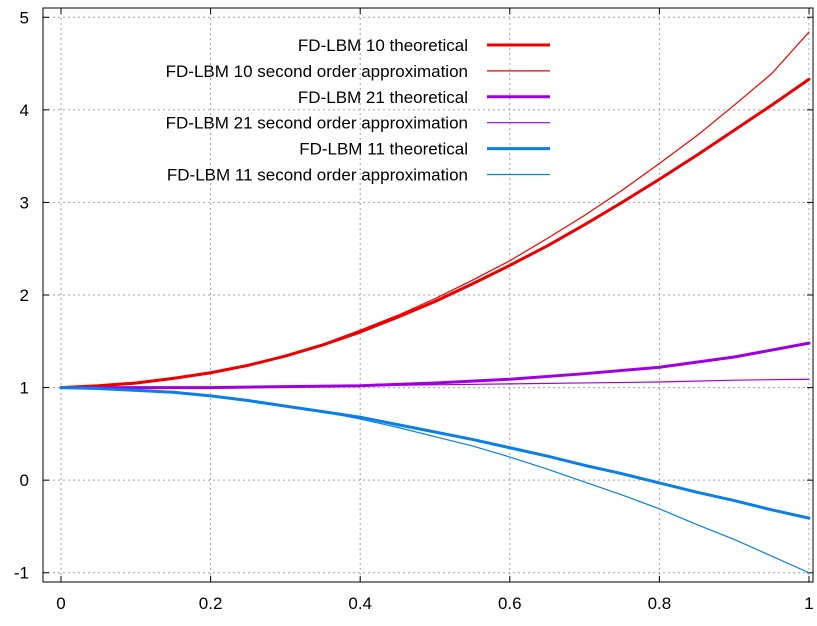 The height and width of the screenshot is (626, 817). Describe the element at coordinates (383, 149) in the screenshot. I see `legend-label: FD-LBM 11 theoretical` at that location.